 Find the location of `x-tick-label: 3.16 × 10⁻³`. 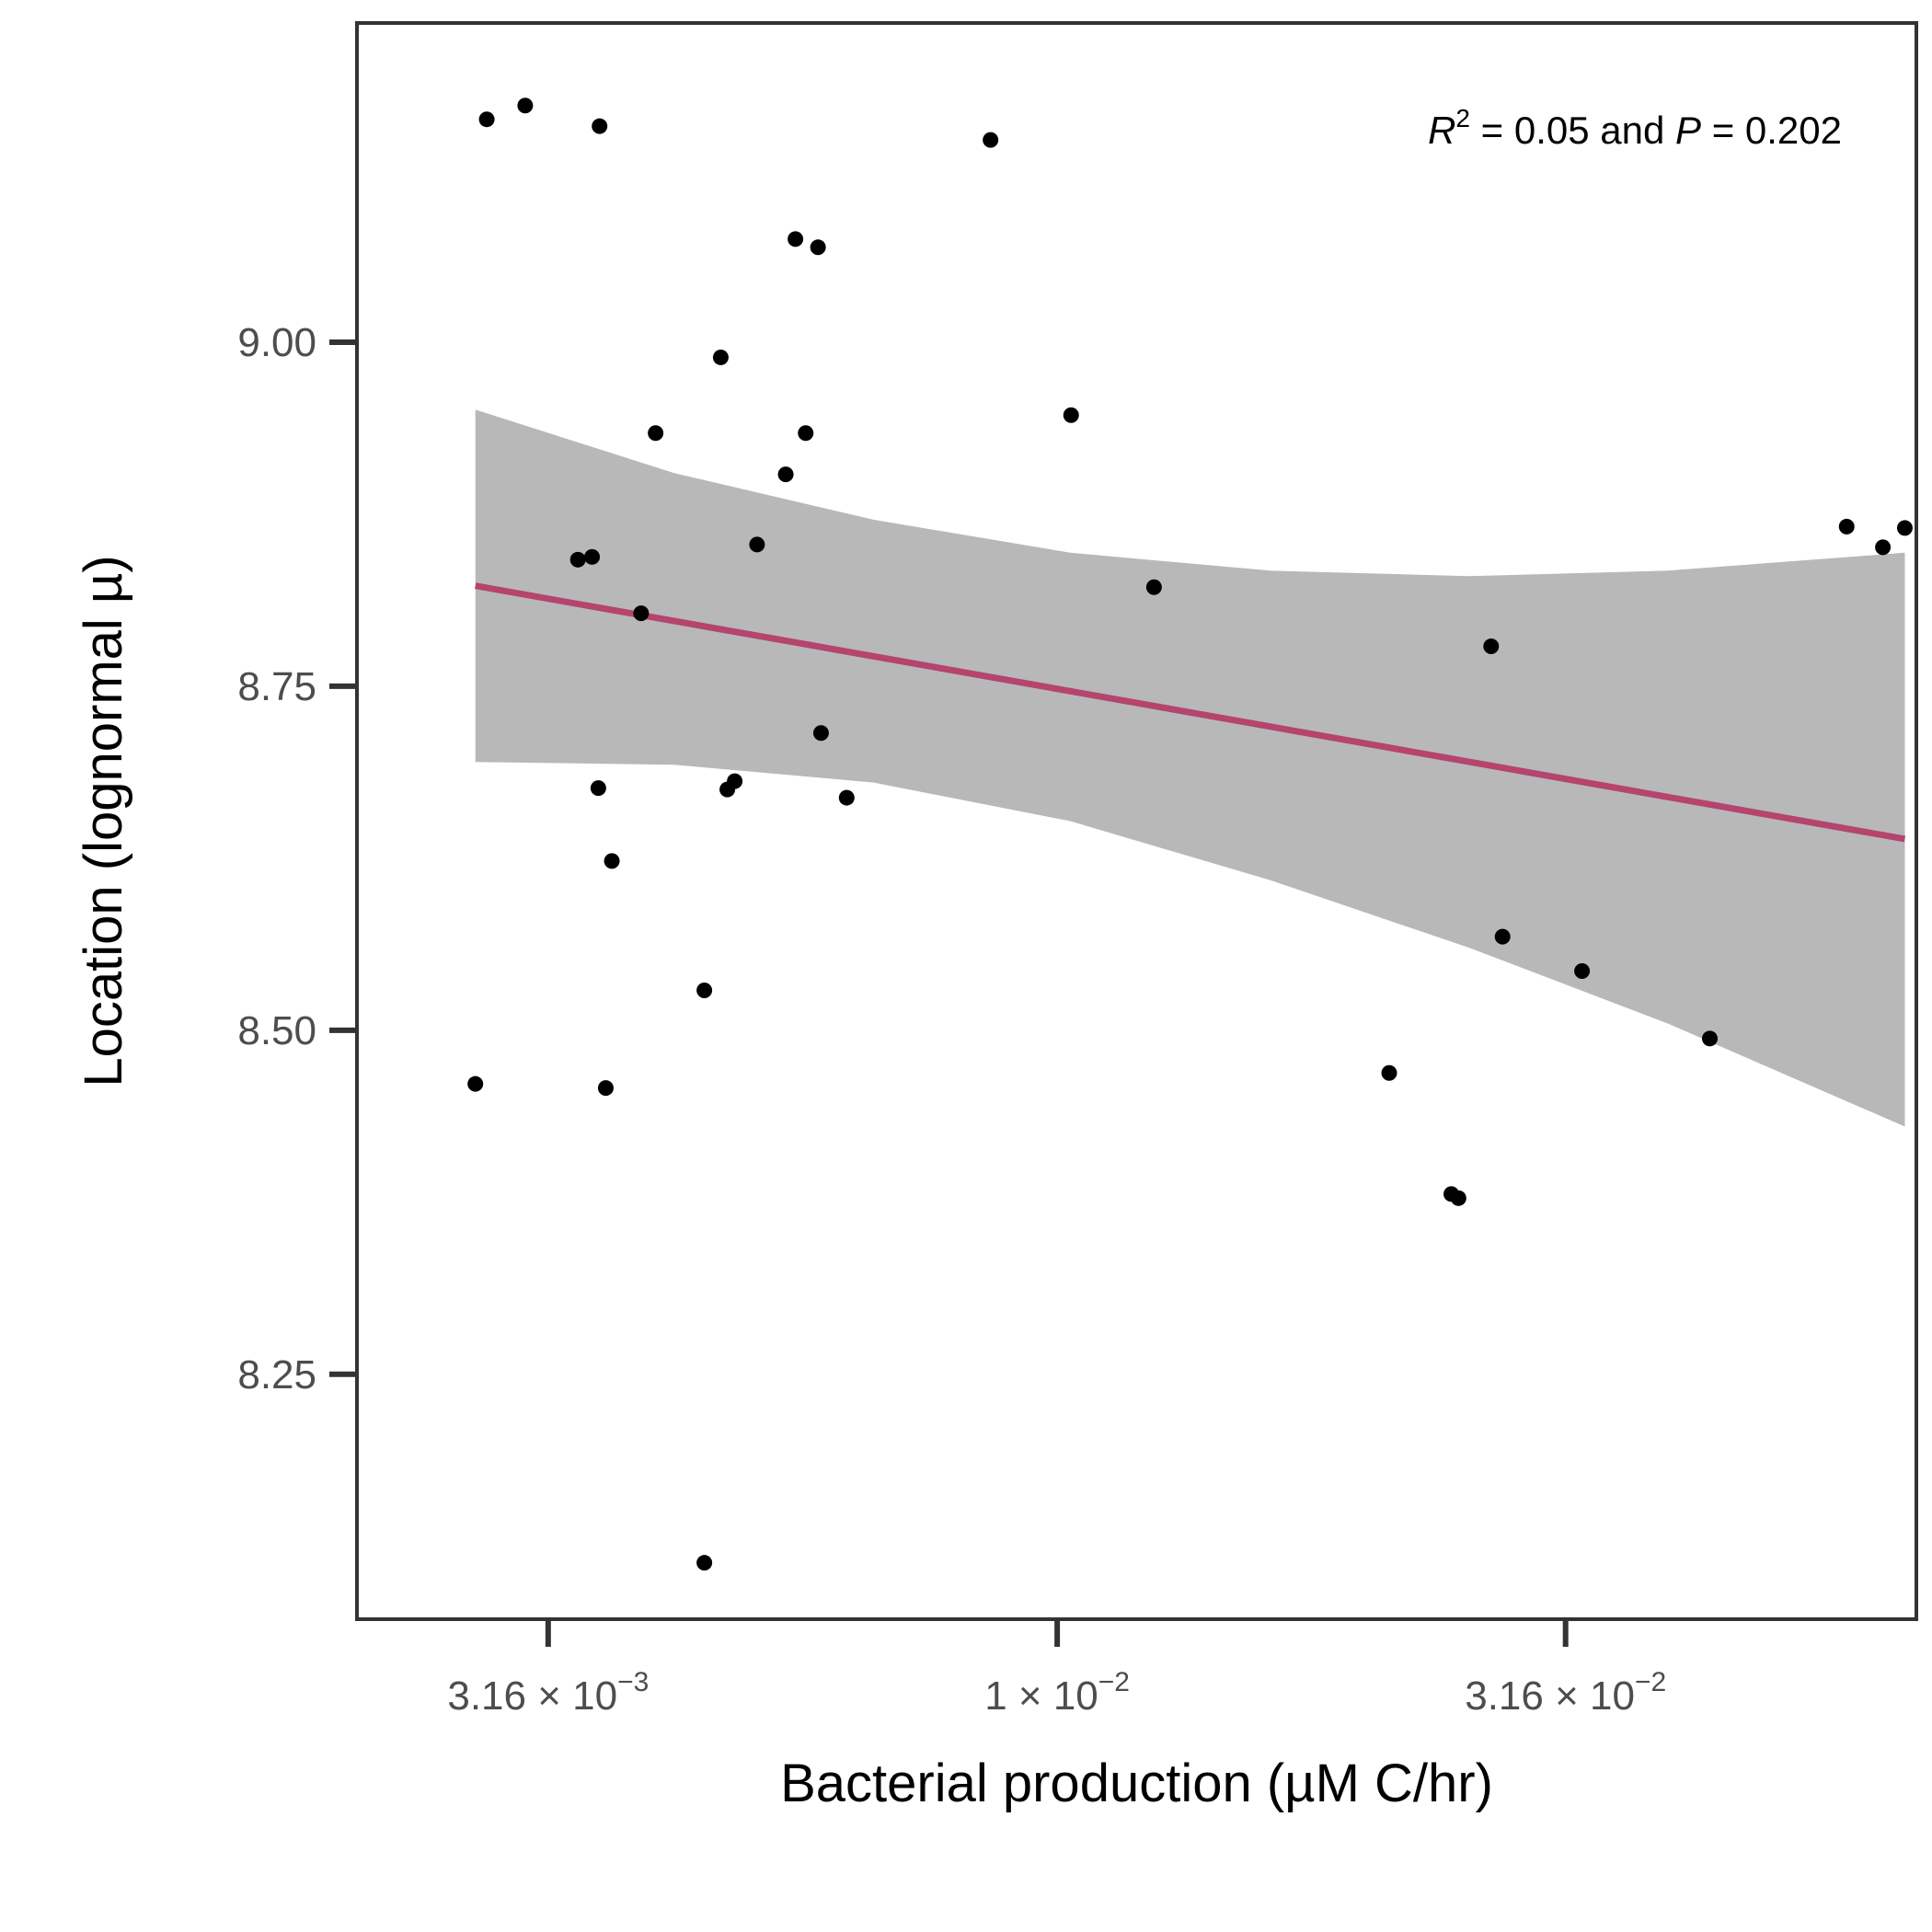

x-tick-label: 3.16 × 10⁻³ is located at coordinates (548, 1693).